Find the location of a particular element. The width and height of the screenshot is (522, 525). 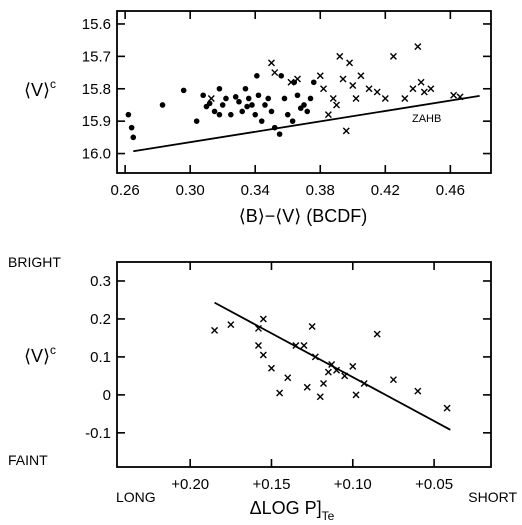

x-tick-label: +0.10 is located at coordinates (353, 484).